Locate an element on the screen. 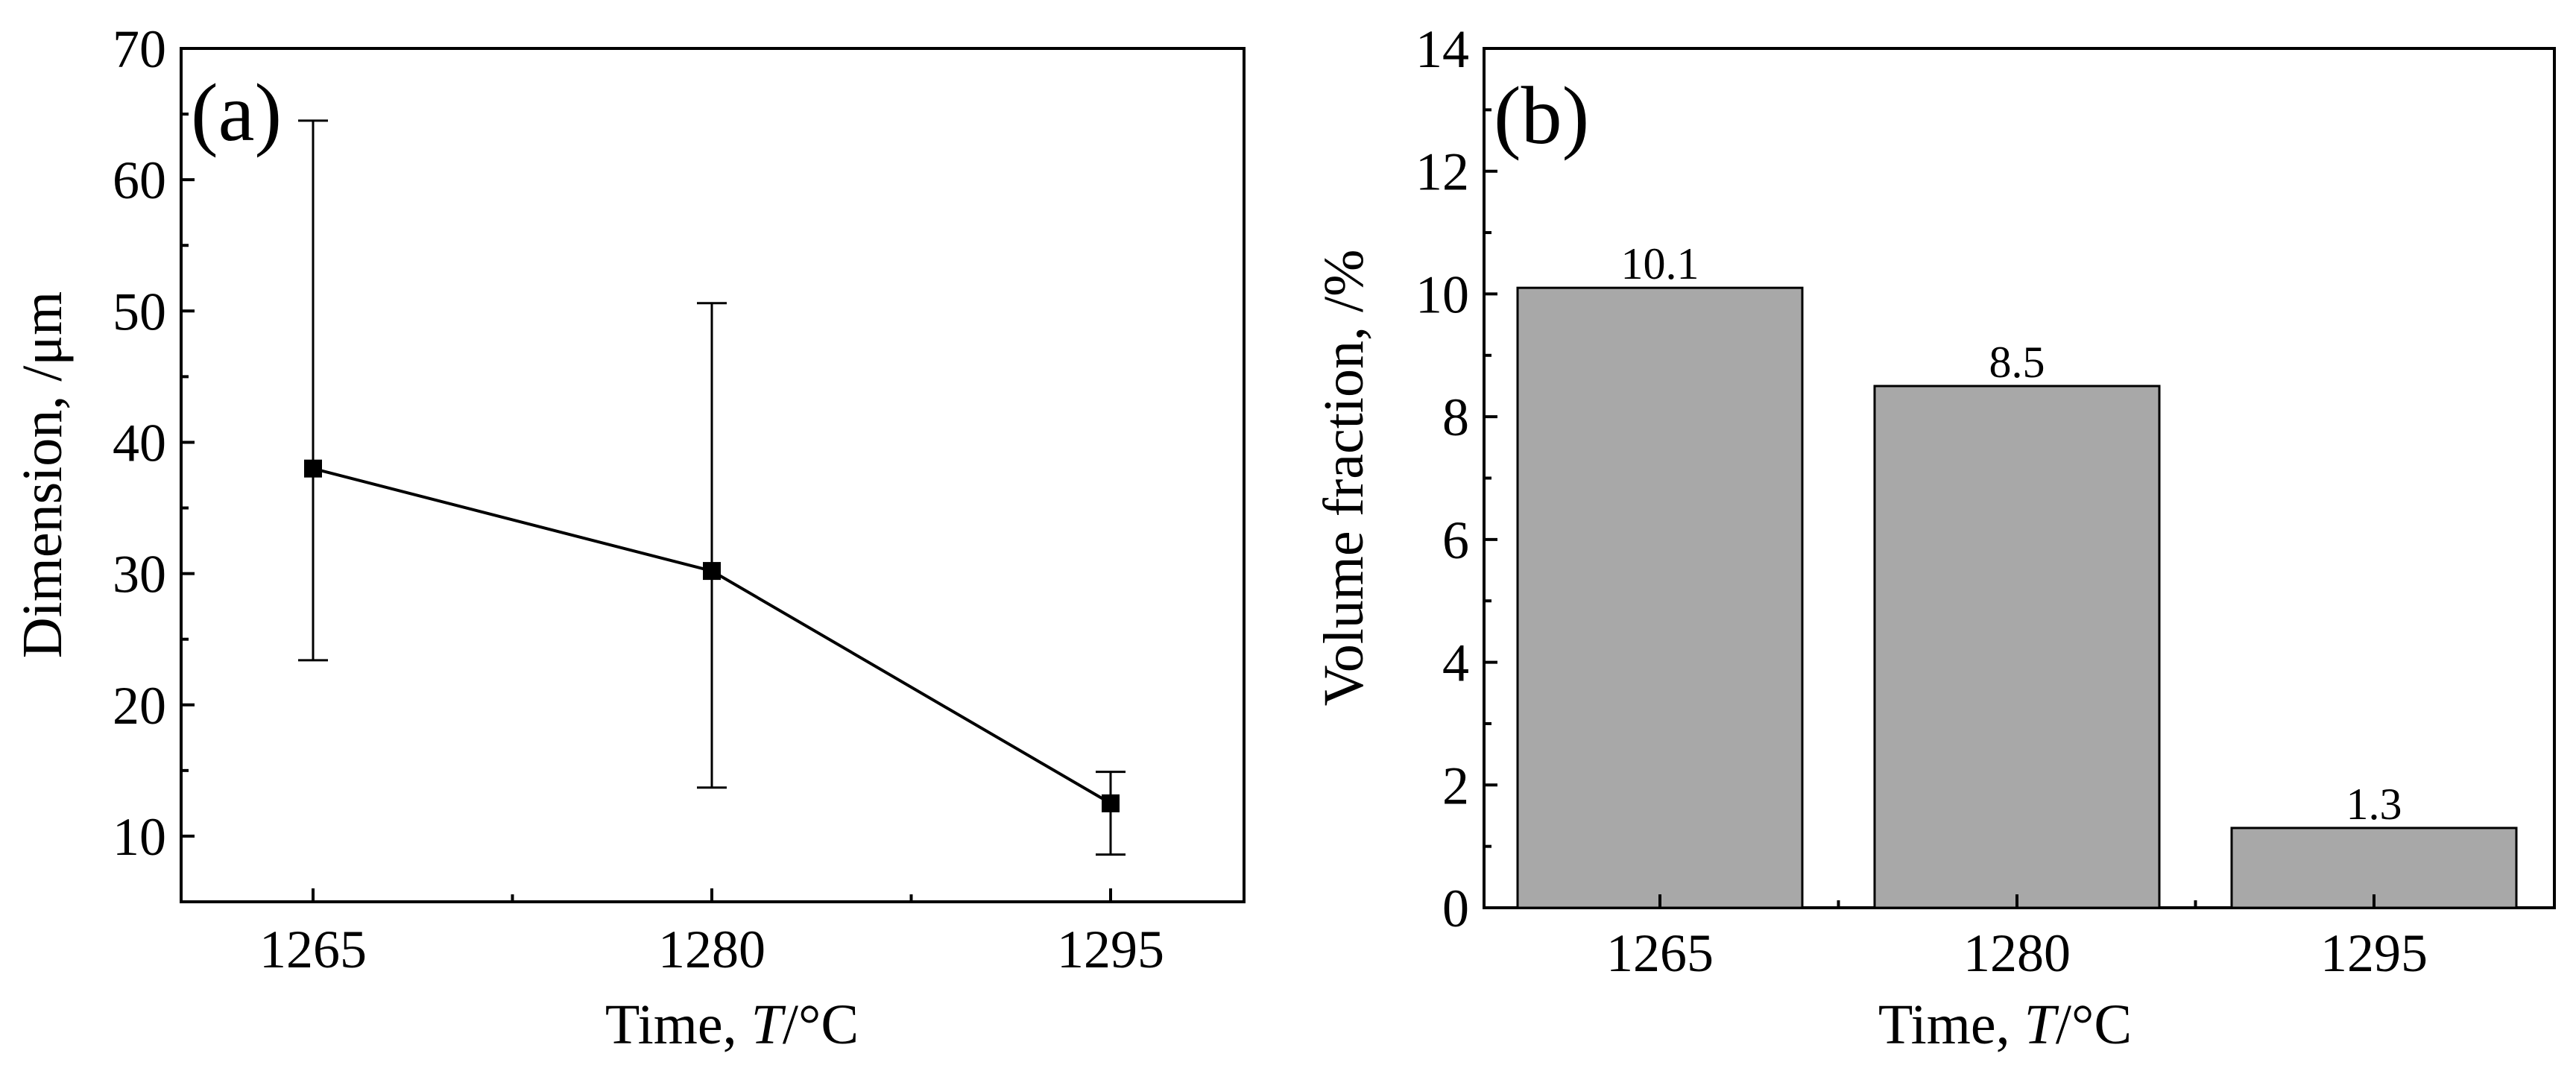 This screenshot has height=1068, width=2576. panel-b-x-axis-title-prefix: Time, is located at coordinates (1951, 1024).